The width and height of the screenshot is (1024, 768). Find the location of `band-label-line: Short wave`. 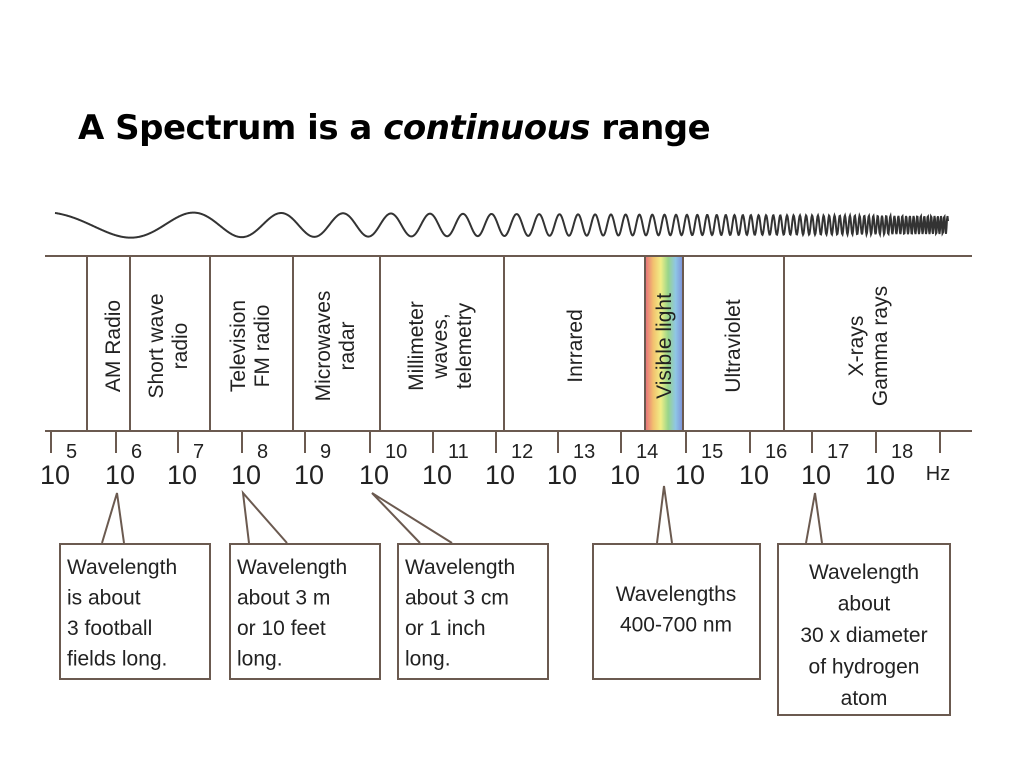

band-label-line: Short wave is located at coordinates (156, 345).